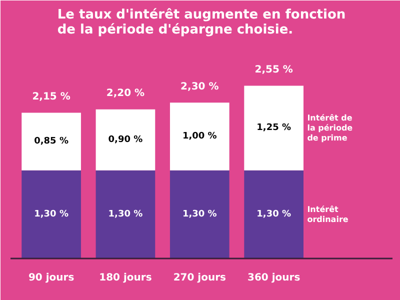  I want to click on series-label: Intérêt ordinaire, so click(328, 214).